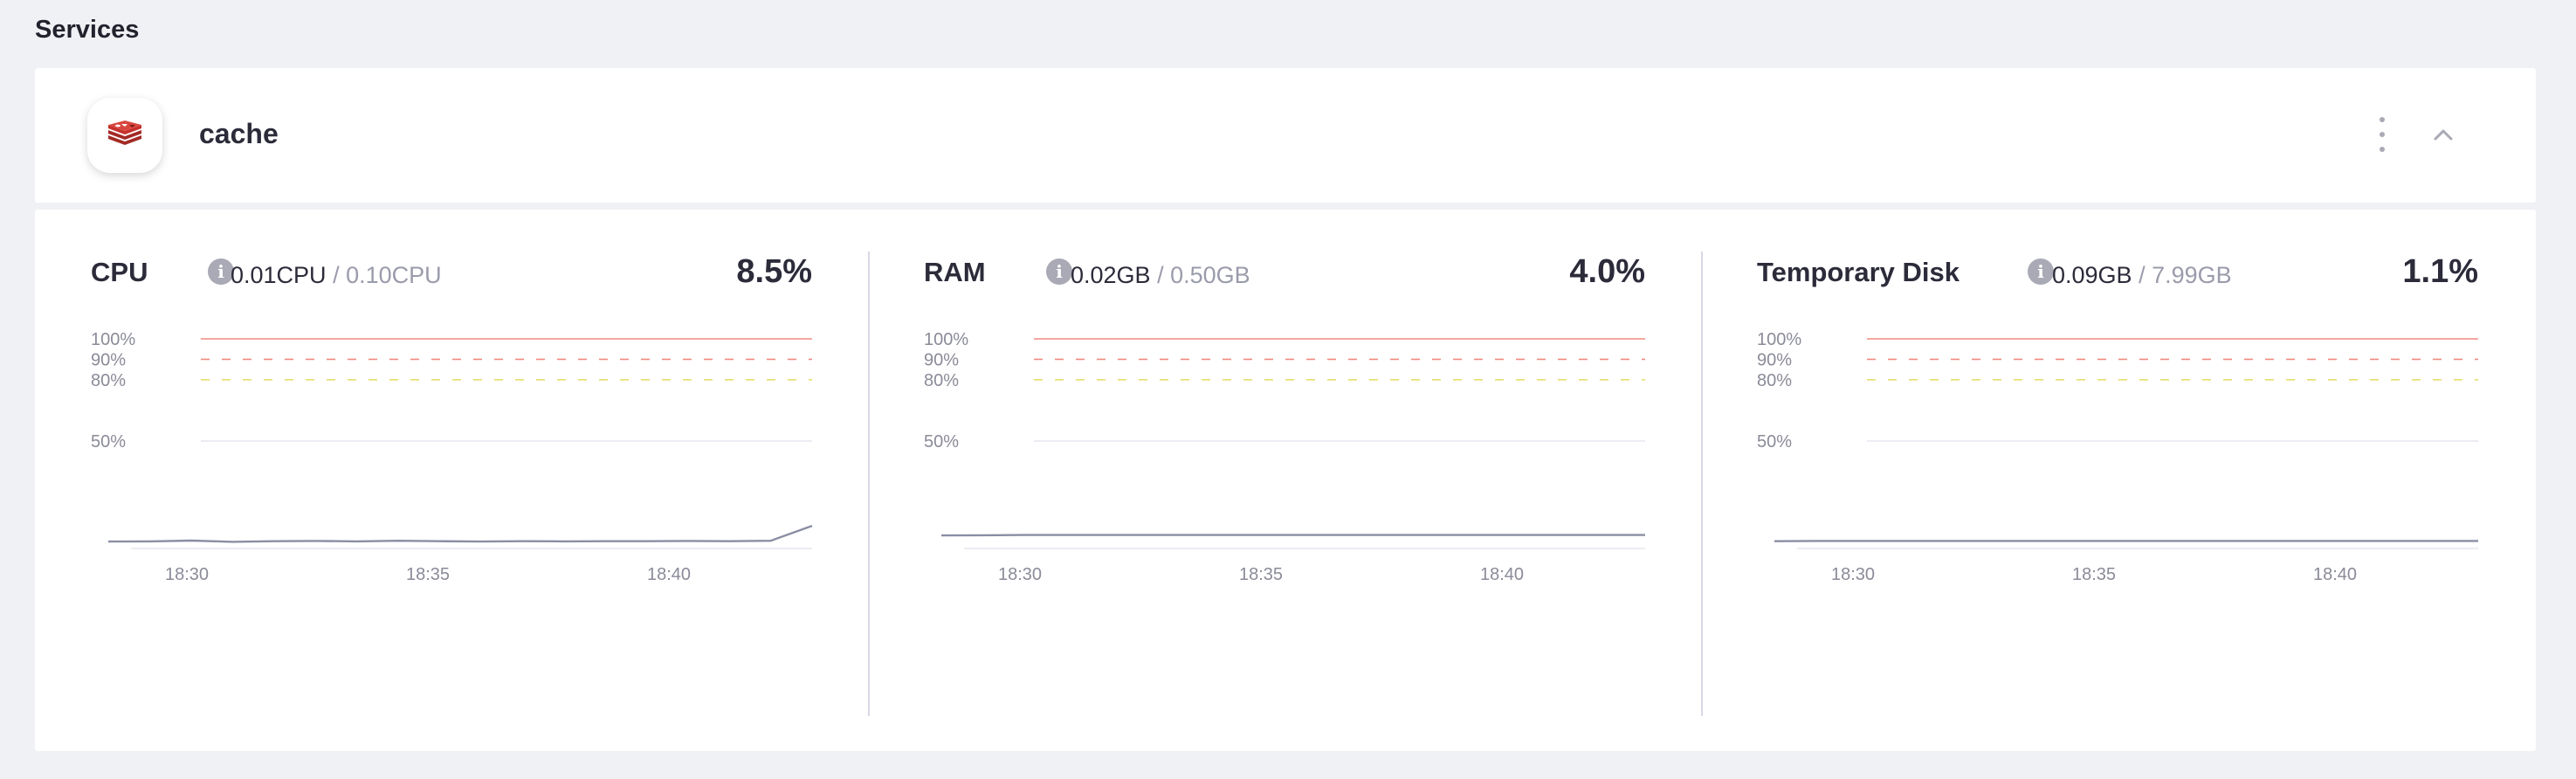 The height and width of the screenshot is (779, 2576). What do you see at coordinates (279, 275) in the screenshot?
I see `usage-used: 0.01CPU` at bounding box center [279, 275].